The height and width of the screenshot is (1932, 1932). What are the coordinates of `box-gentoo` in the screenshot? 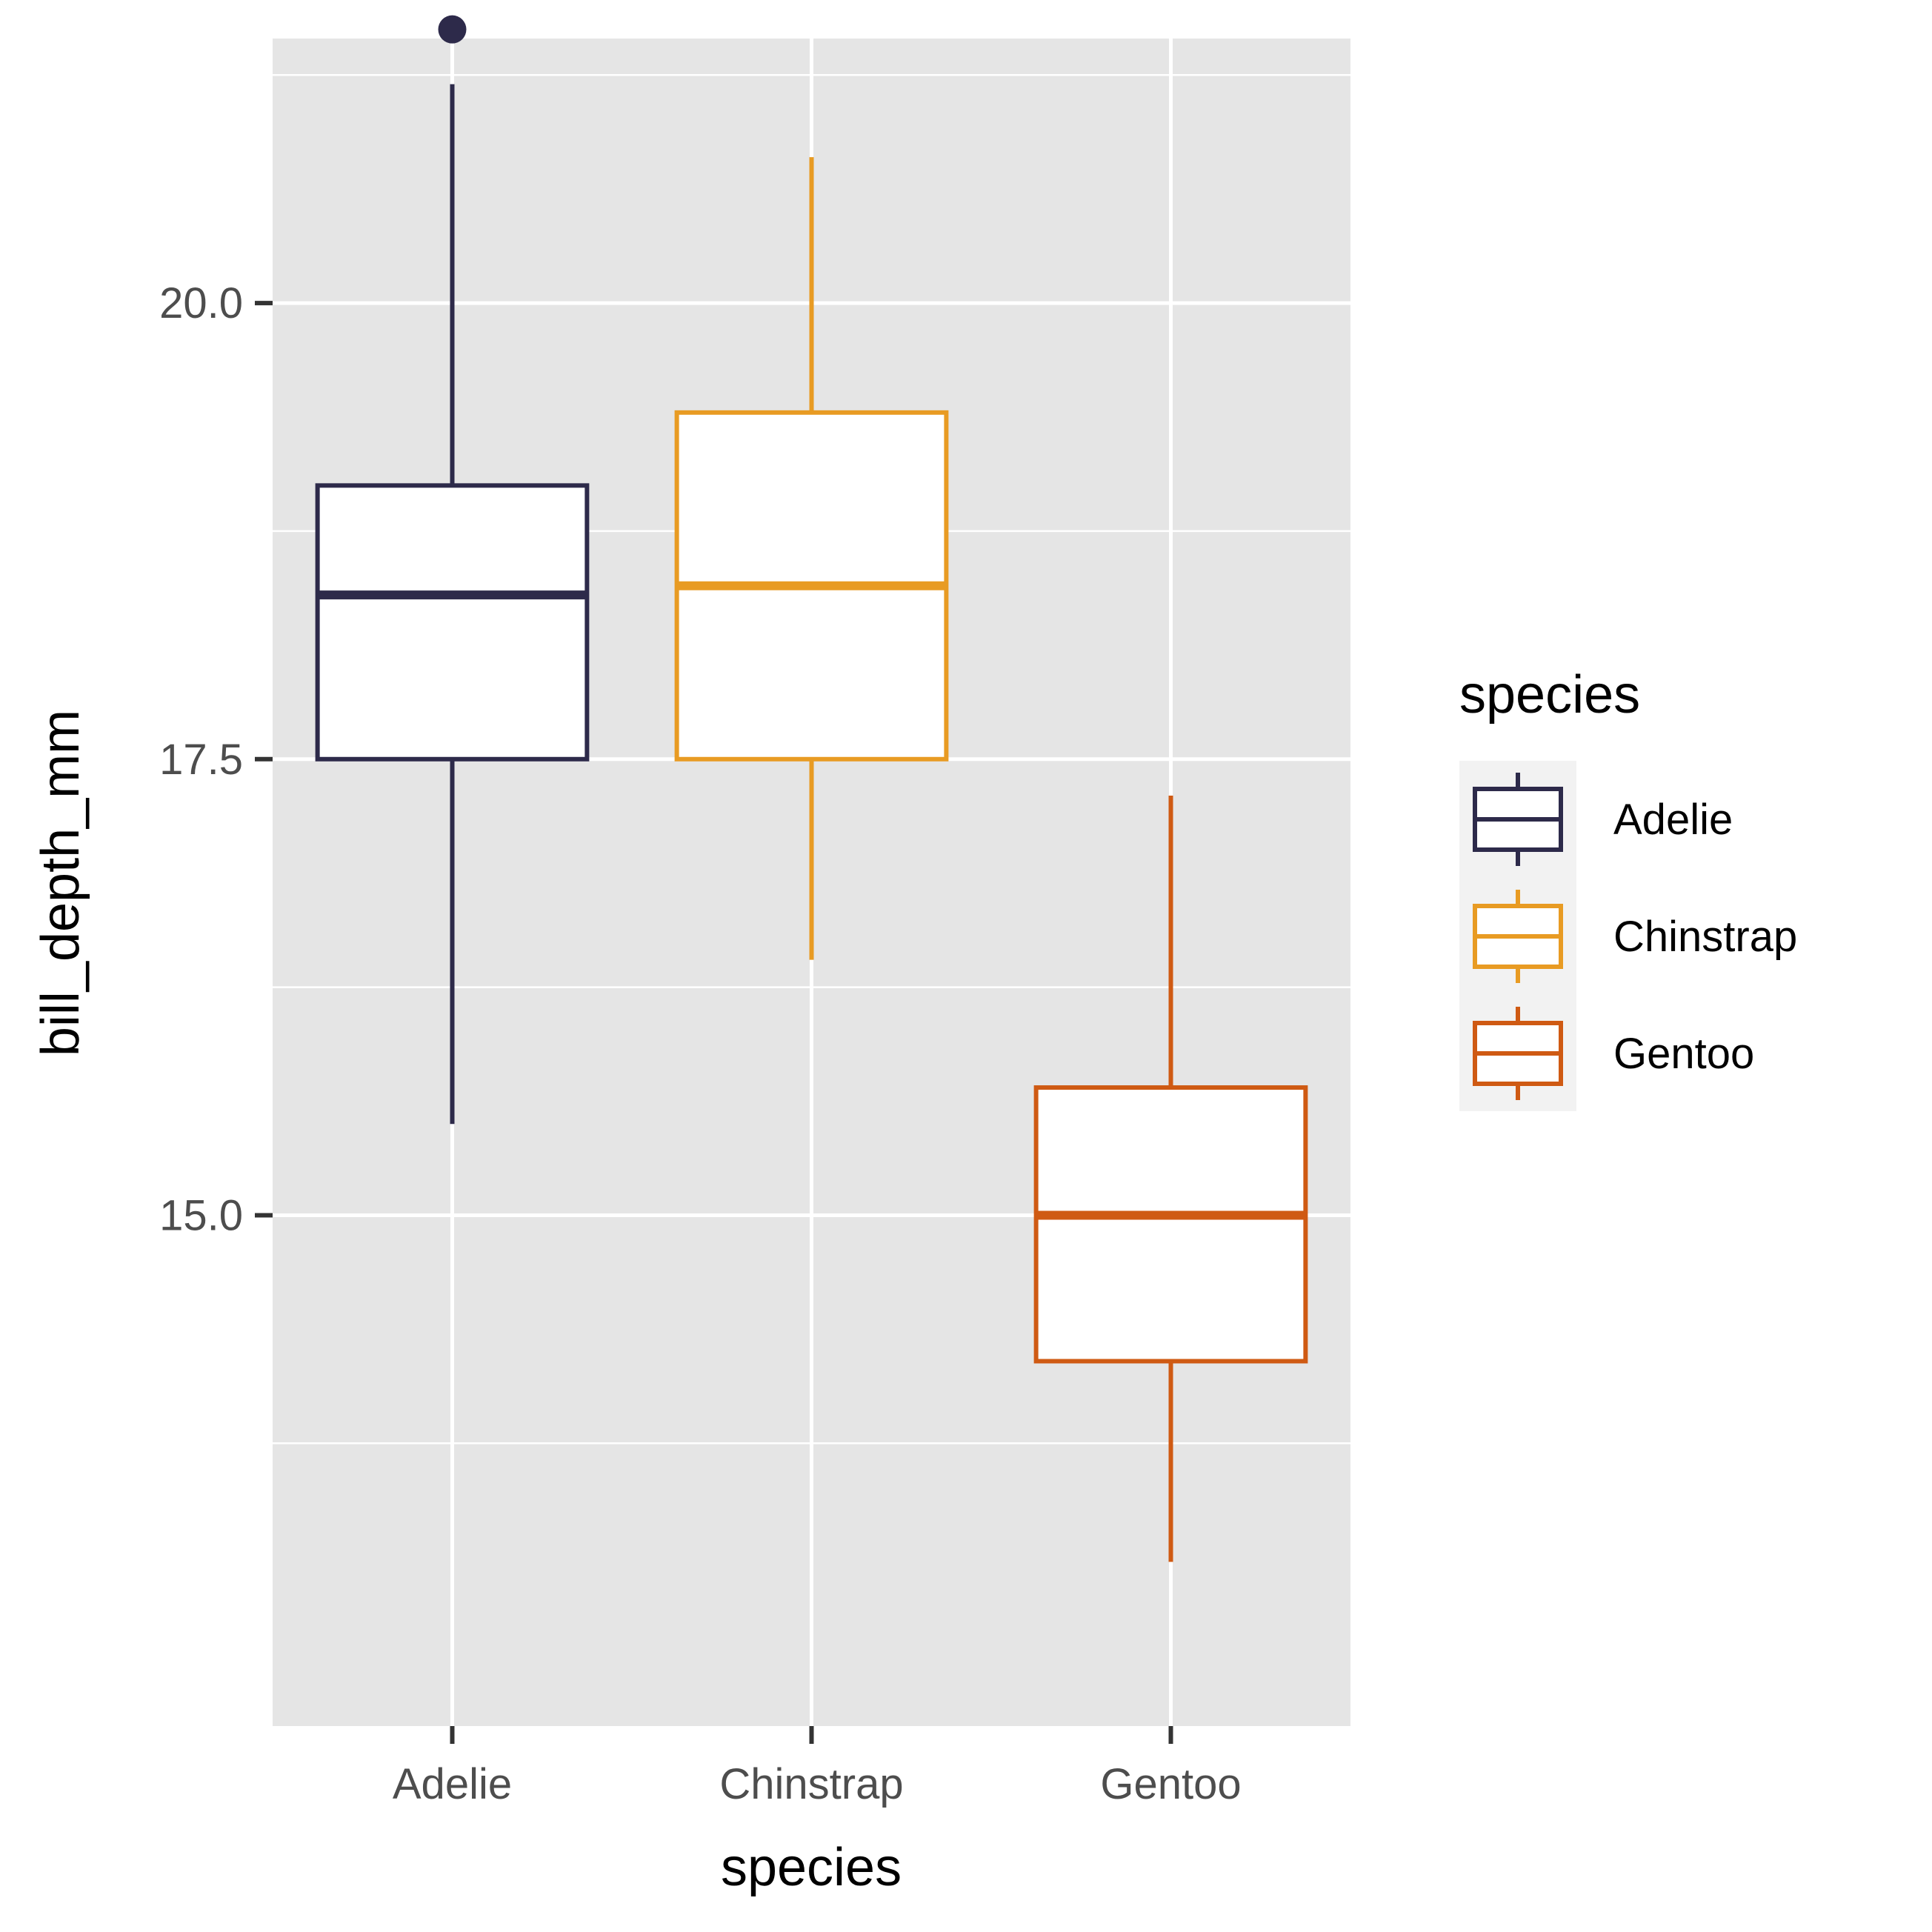 It's located at (1170, 1179).